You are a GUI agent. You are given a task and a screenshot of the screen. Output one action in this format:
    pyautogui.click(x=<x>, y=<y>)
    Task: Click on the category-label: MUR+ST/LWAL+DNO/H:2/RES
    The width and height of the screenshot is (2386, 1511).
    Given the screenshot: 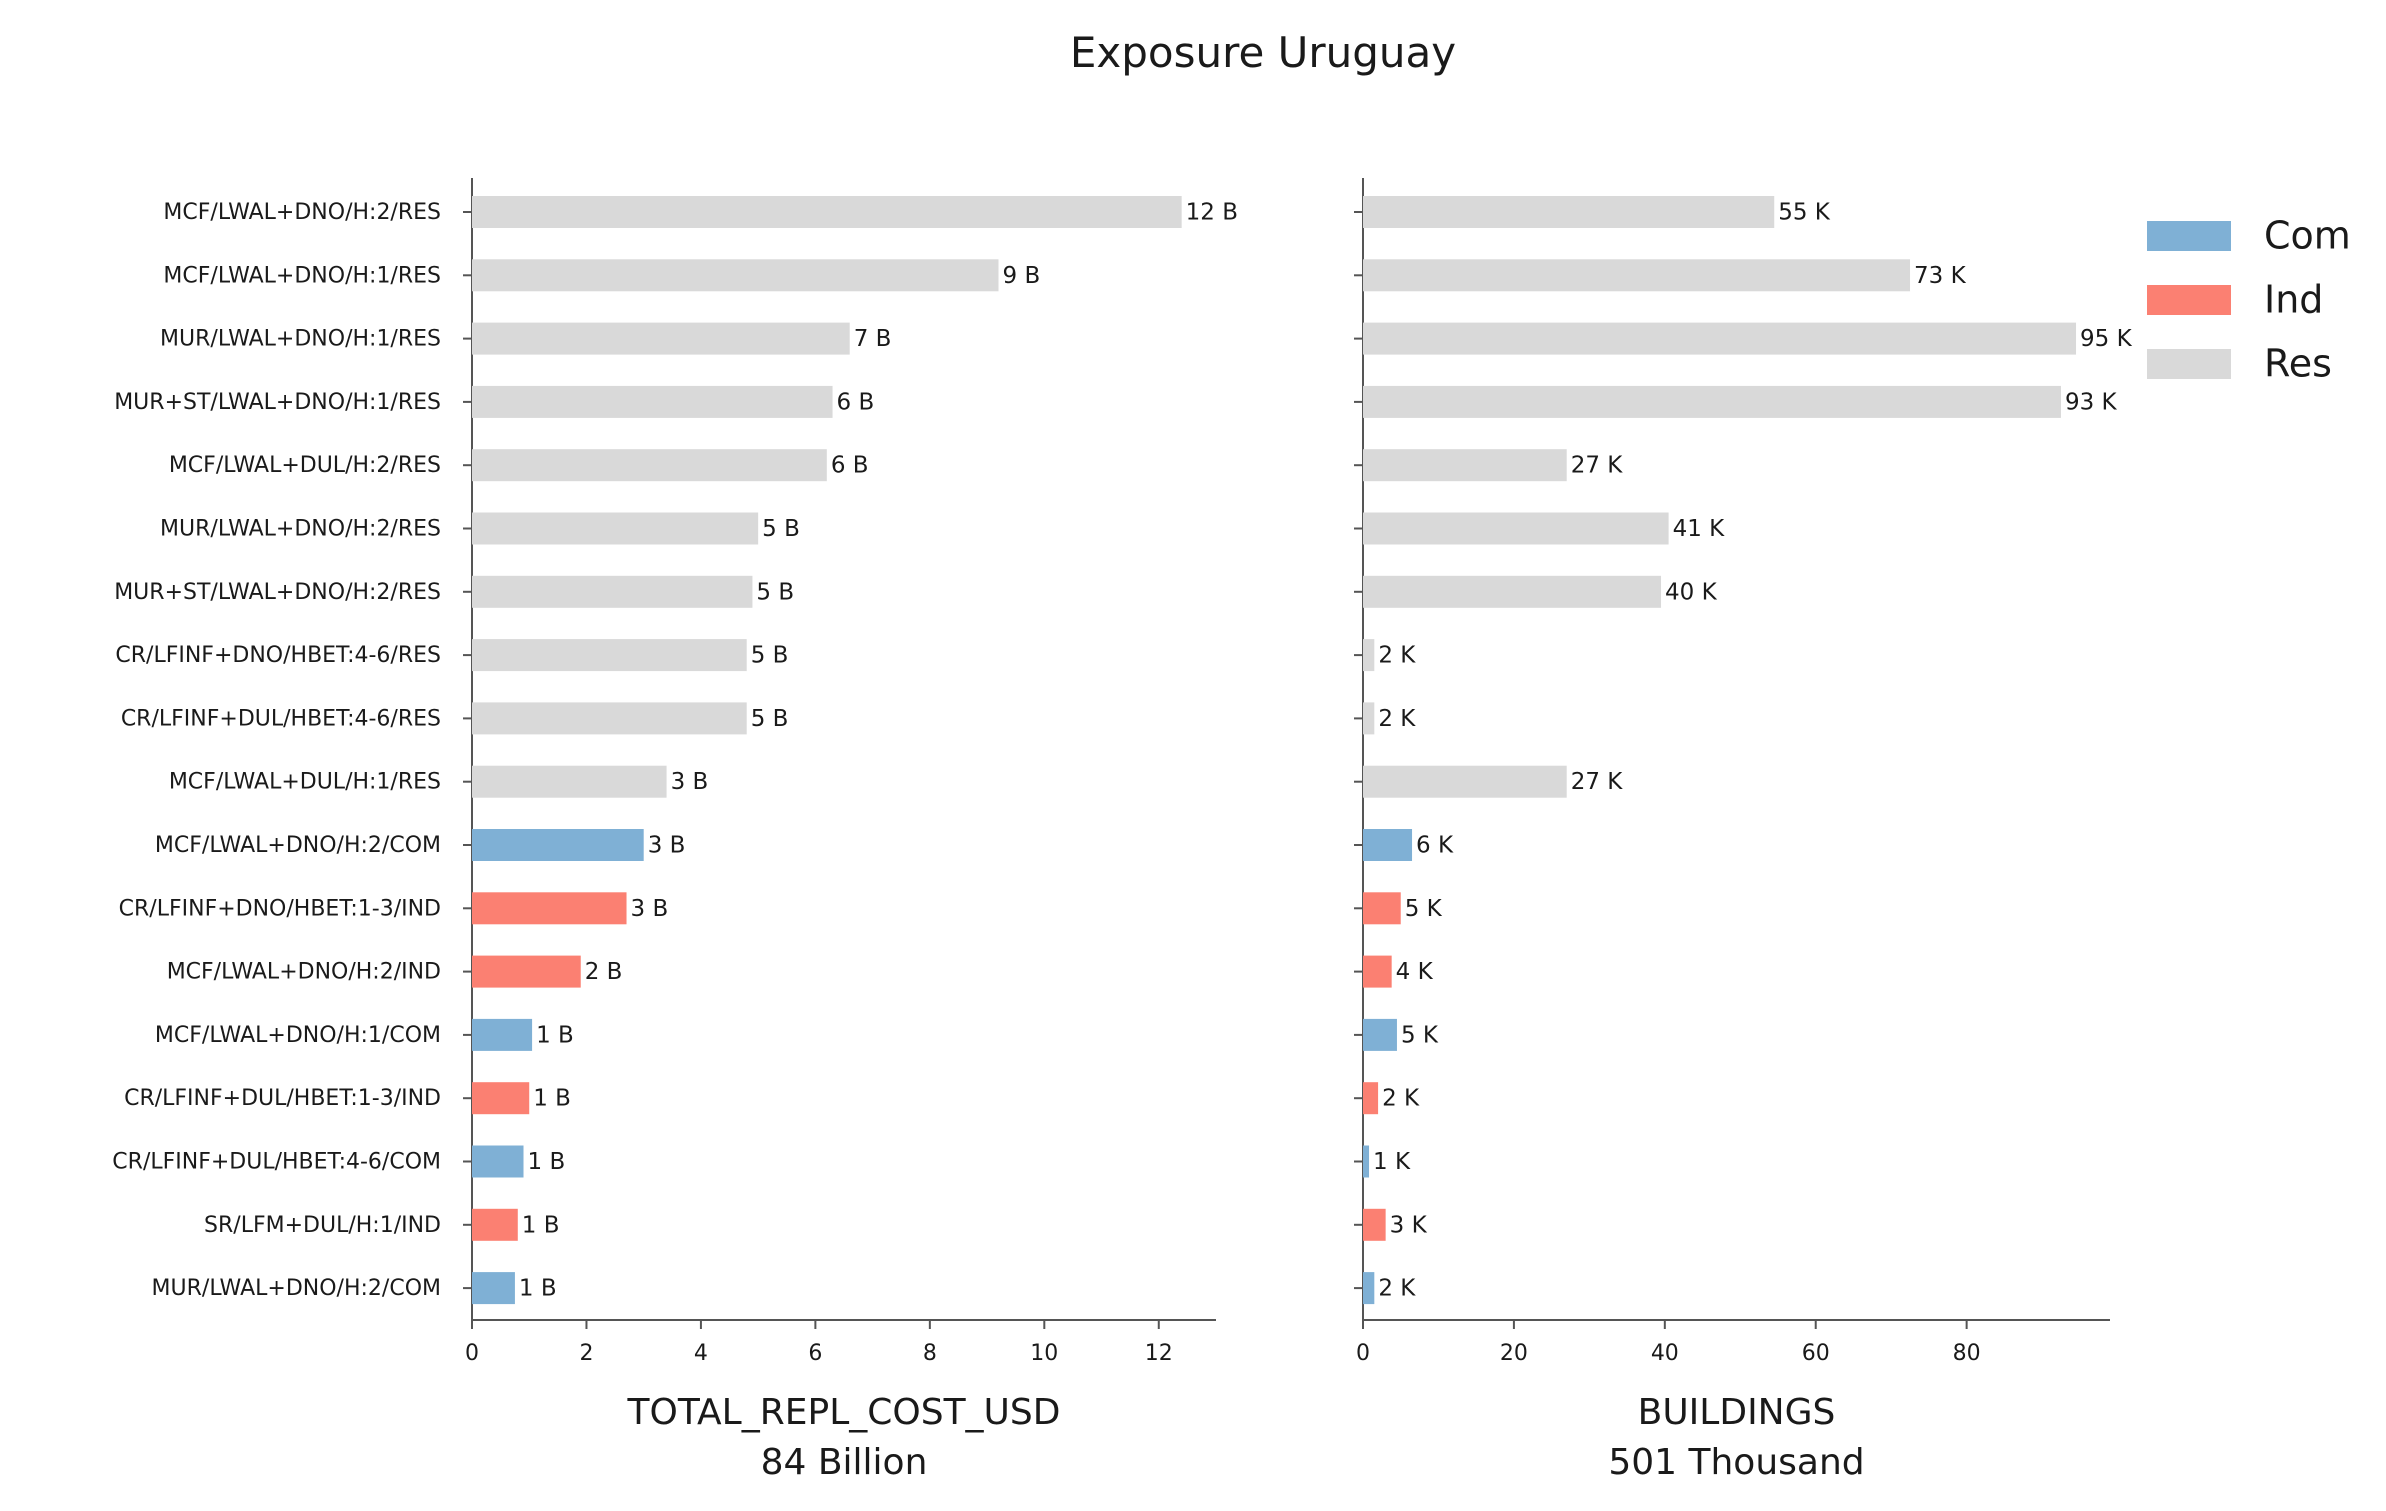 What is the action you would take?
    pyautogui.click(x=277, y=592)
    